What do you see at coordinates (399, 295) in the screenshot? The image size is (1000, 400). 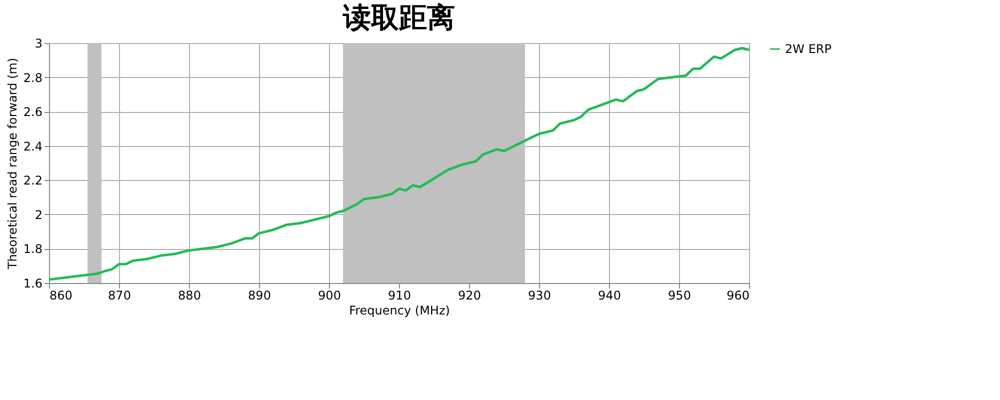 I see `x-tick-label: 910` at bounding box center [399, 295].